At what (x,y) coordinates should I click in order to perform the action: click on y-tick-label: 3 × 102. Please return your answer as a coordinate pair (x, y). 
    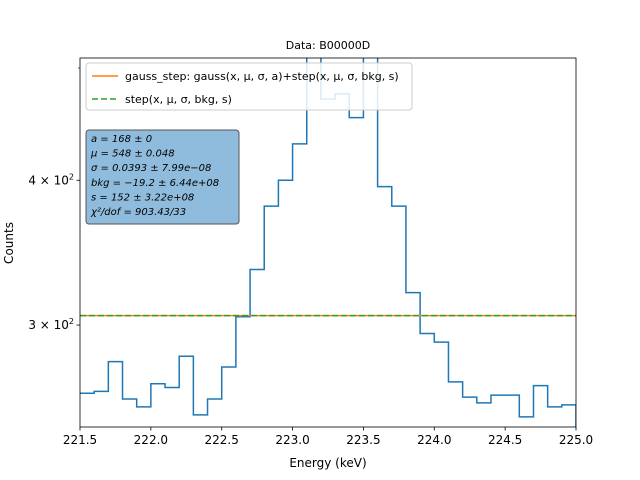
    Looking at the image, I should click on (51, 324).